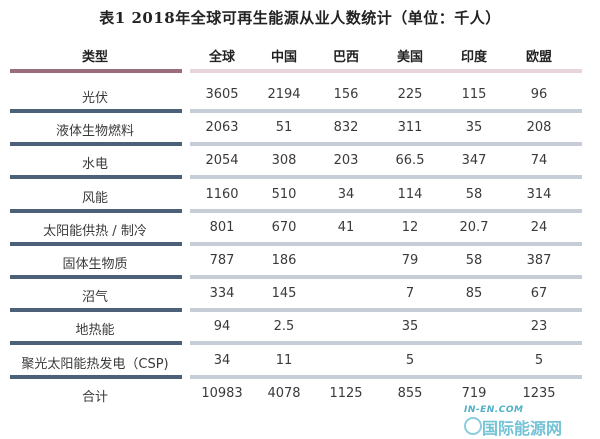  What do you see at coordinates (539, 393) in the screenshot?
I see `table-cell: 1235` at bounding box center [539, 393].